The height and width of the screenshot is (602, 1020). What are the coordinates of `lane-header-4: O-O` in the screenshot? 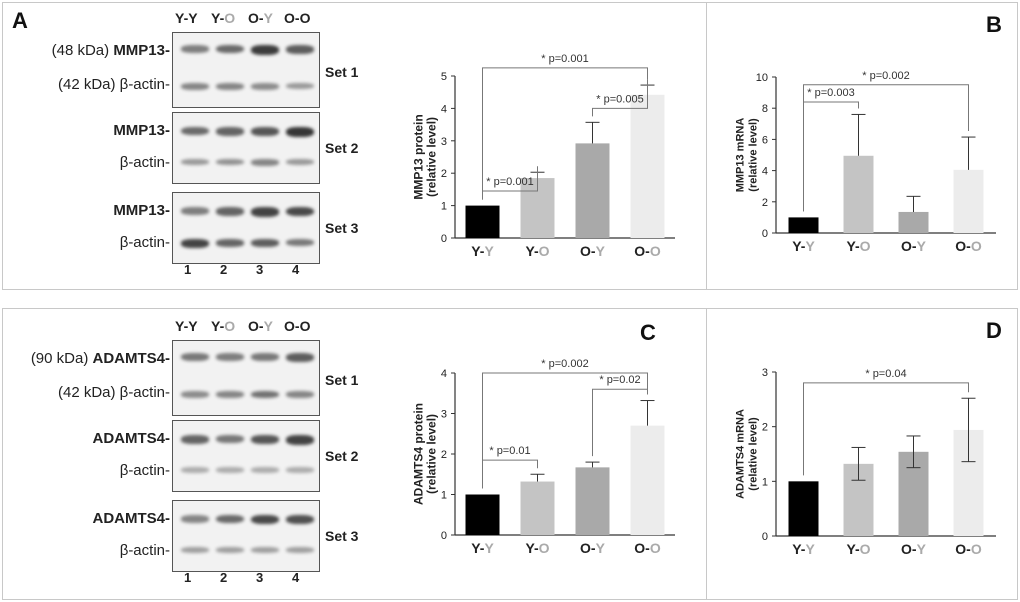 It's located at (297, 326).